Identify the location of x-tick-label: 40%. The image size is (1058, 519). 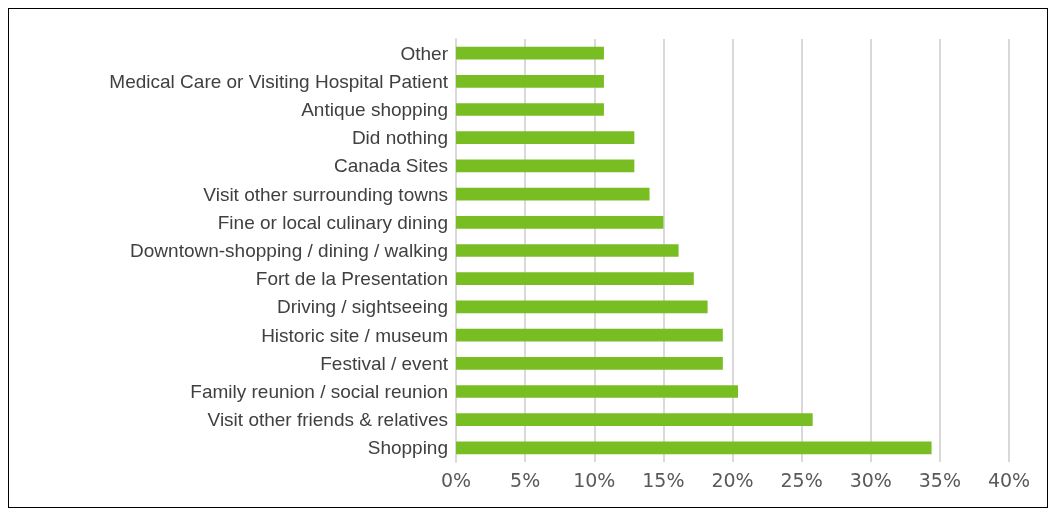
(1009, 479).